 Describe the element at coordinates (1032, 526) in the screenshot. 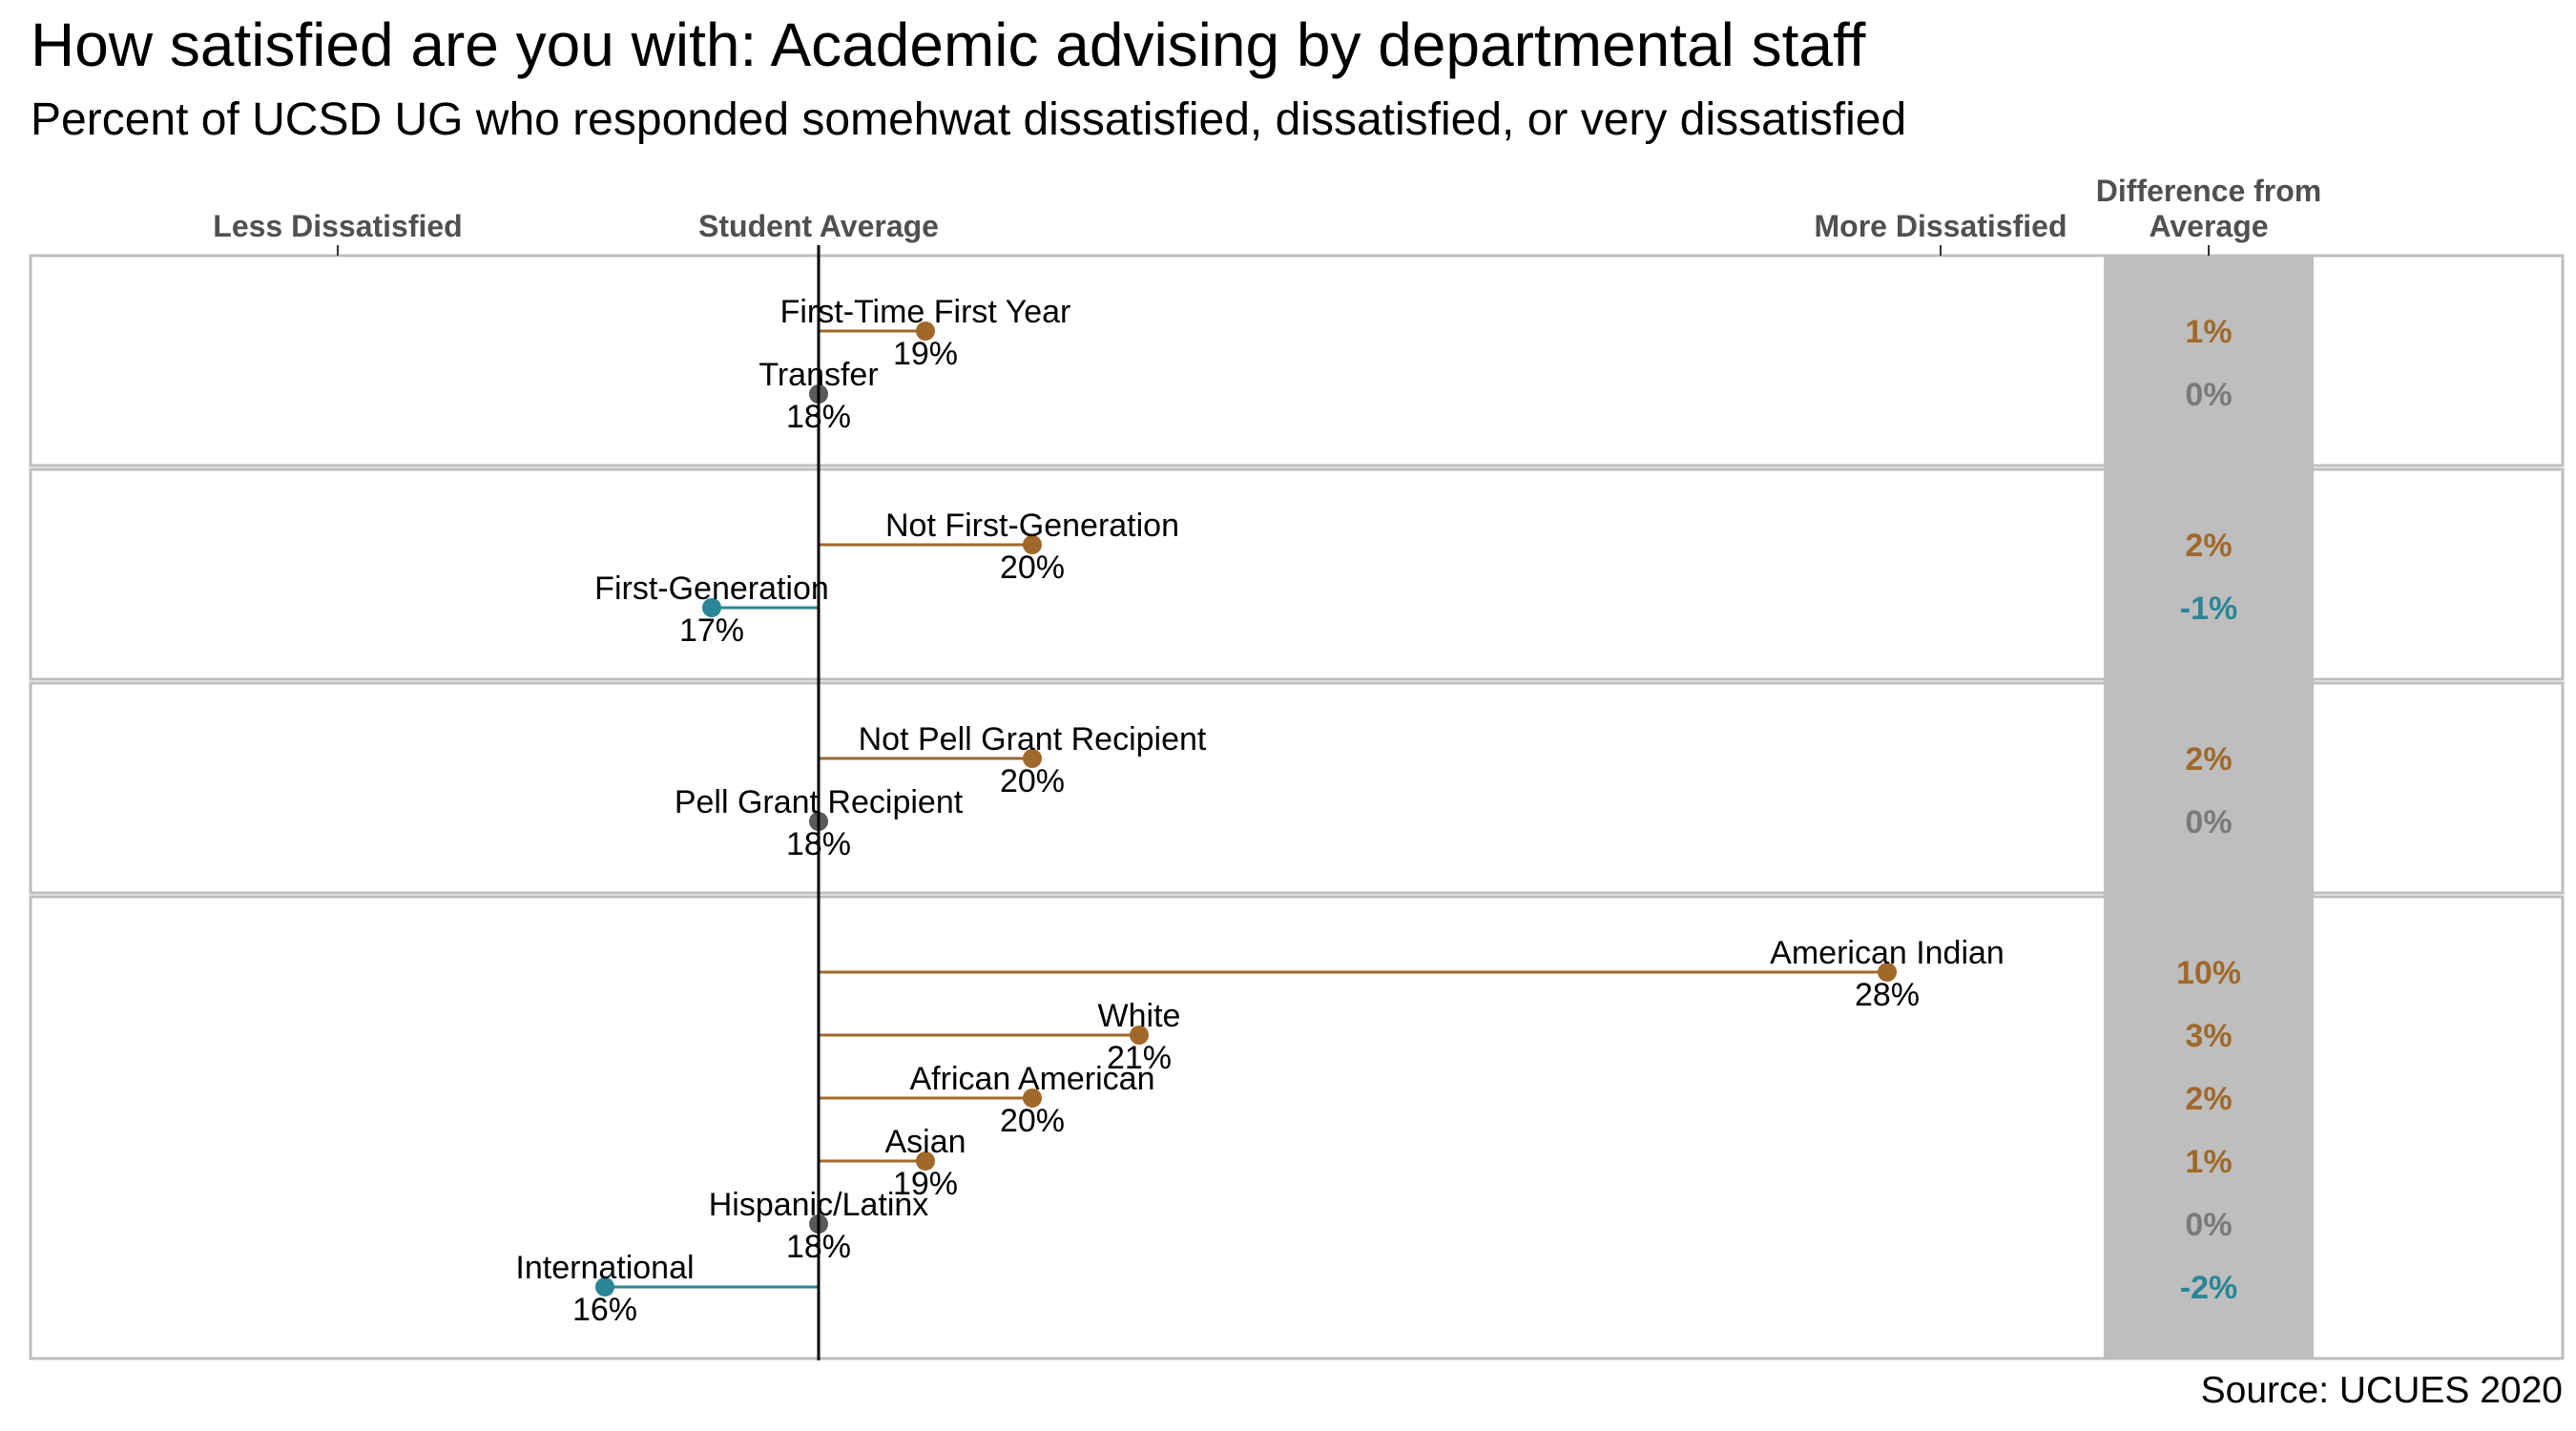

I see `category-label: Not First-Generation` at that location.